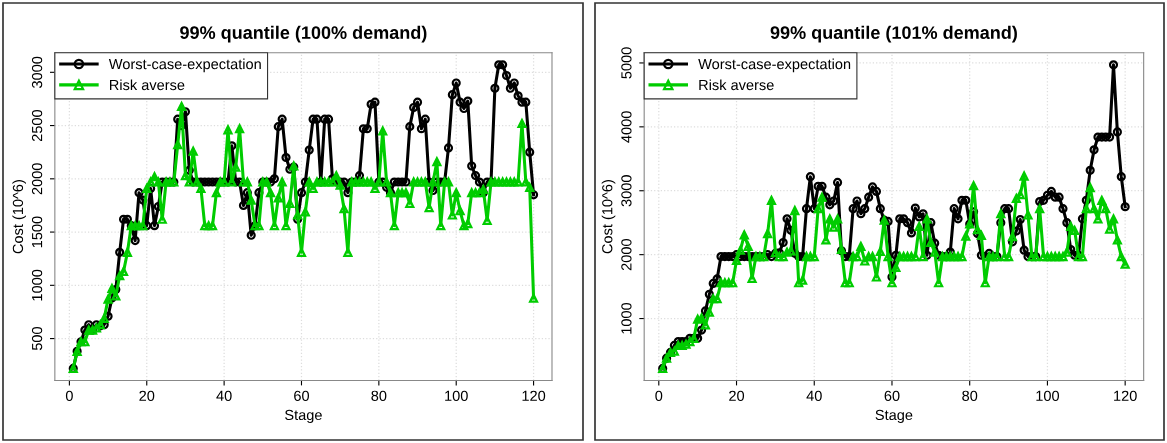 The width and height of the screenshot is (1167, 443). I want to click on chart-title: 99% quantile (101% demand), so click(893, 34).